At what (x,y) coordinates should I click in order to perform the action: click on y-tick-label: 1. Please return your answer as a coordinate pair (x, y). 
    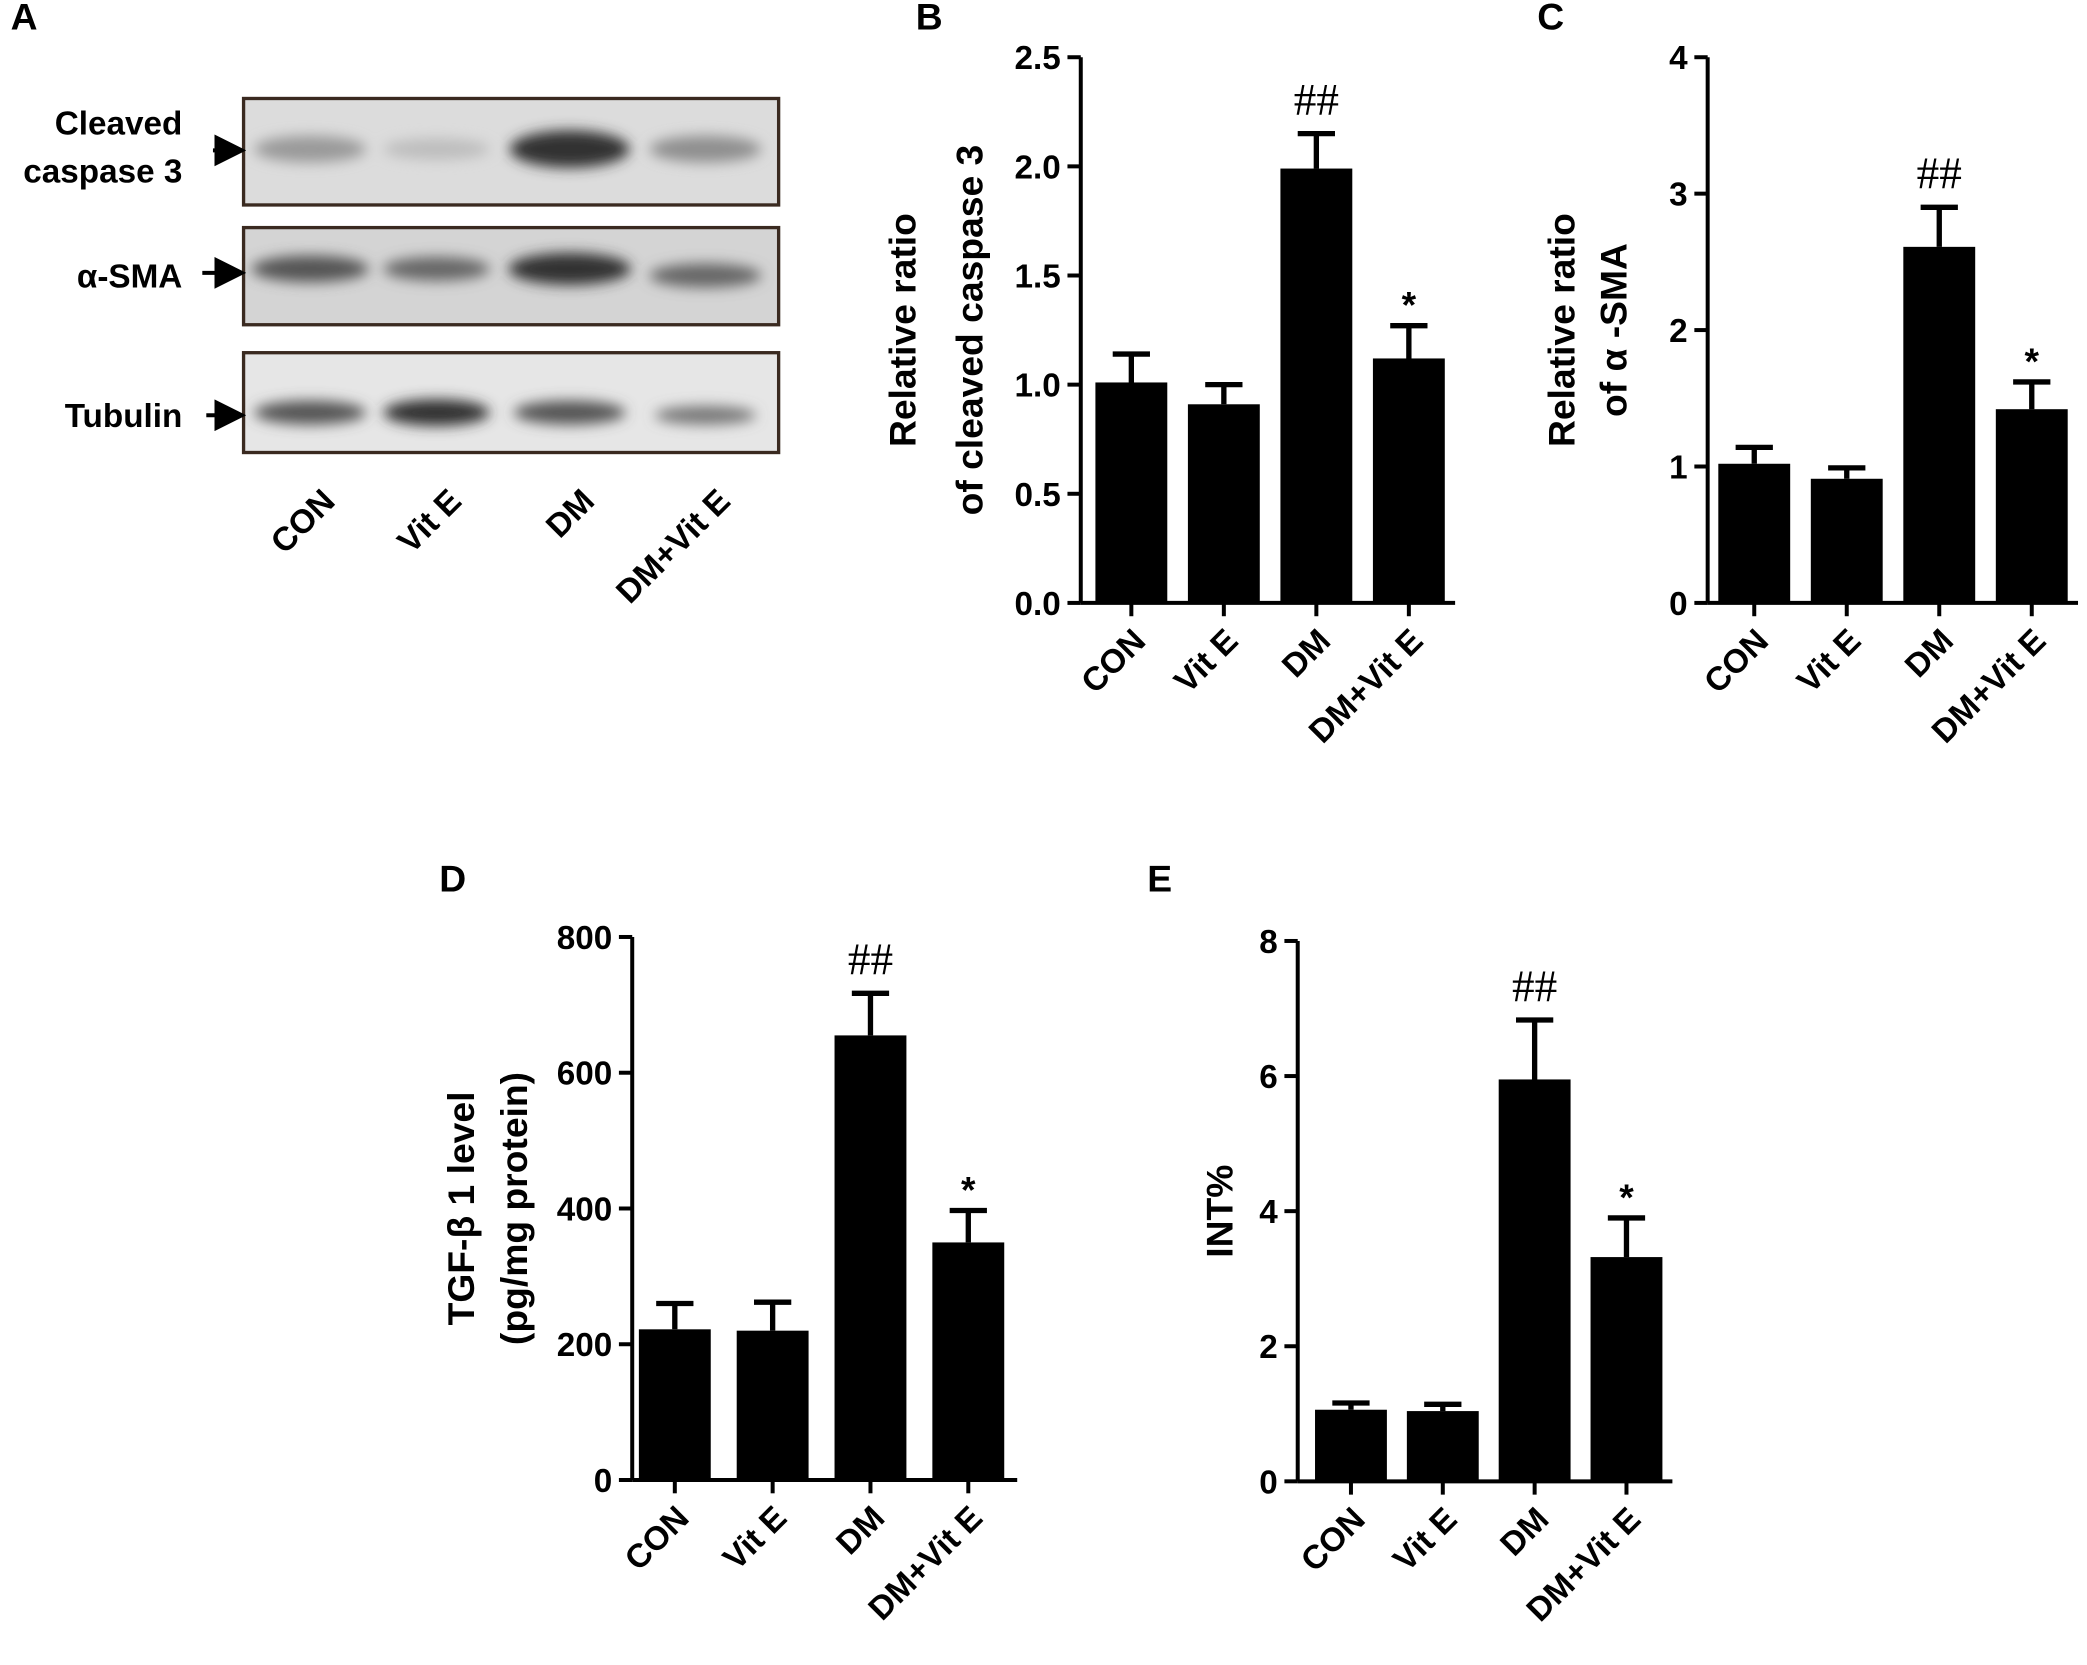
    Looking at the image, I should click on (1678, 467).